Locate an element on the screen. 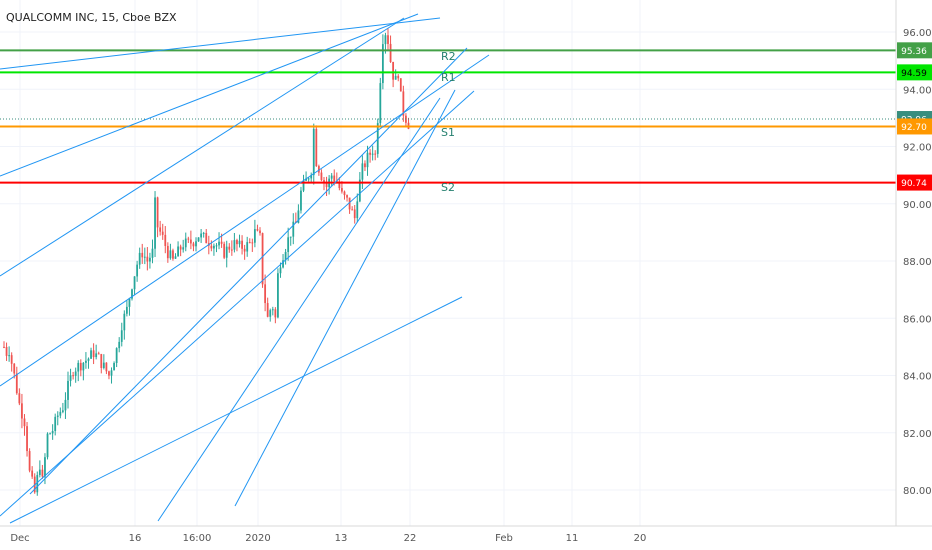  price-badge-label: 92.70 is located at coordinates (914, 128).